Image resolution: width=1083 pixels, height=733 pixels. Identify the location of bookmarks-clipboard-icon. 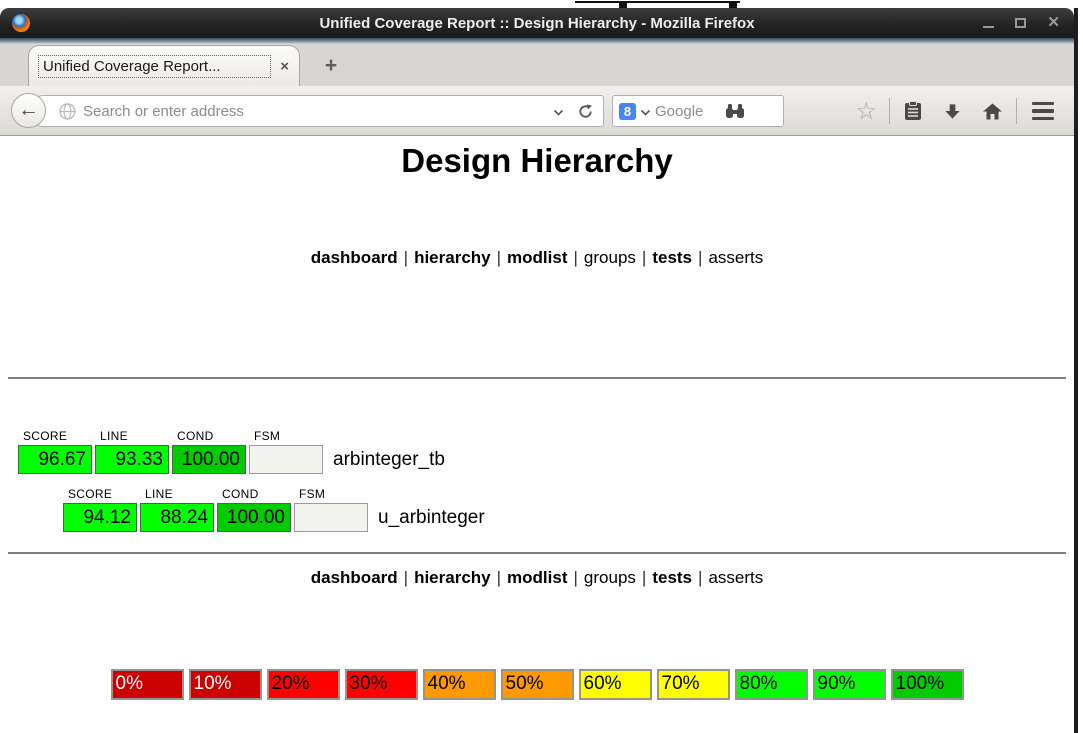
(913, 111).